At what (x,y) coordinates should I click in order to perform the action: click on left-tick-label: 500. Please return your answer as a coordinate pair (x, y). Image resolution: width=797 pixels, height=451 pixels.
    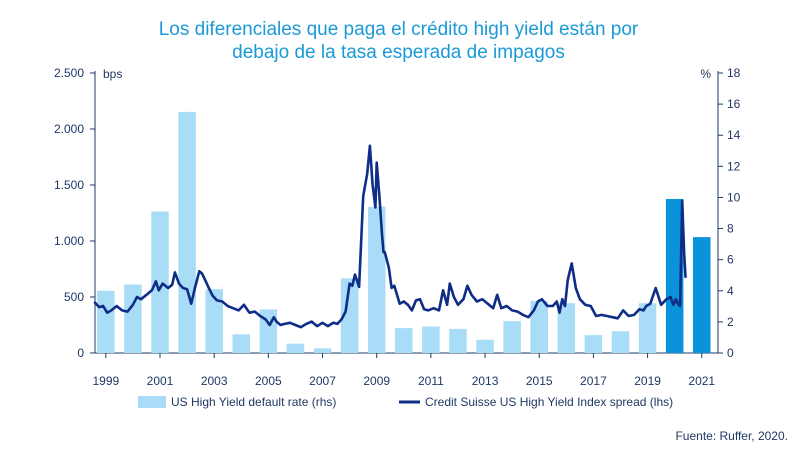
    Looking at the image, I should click on (74, 297).